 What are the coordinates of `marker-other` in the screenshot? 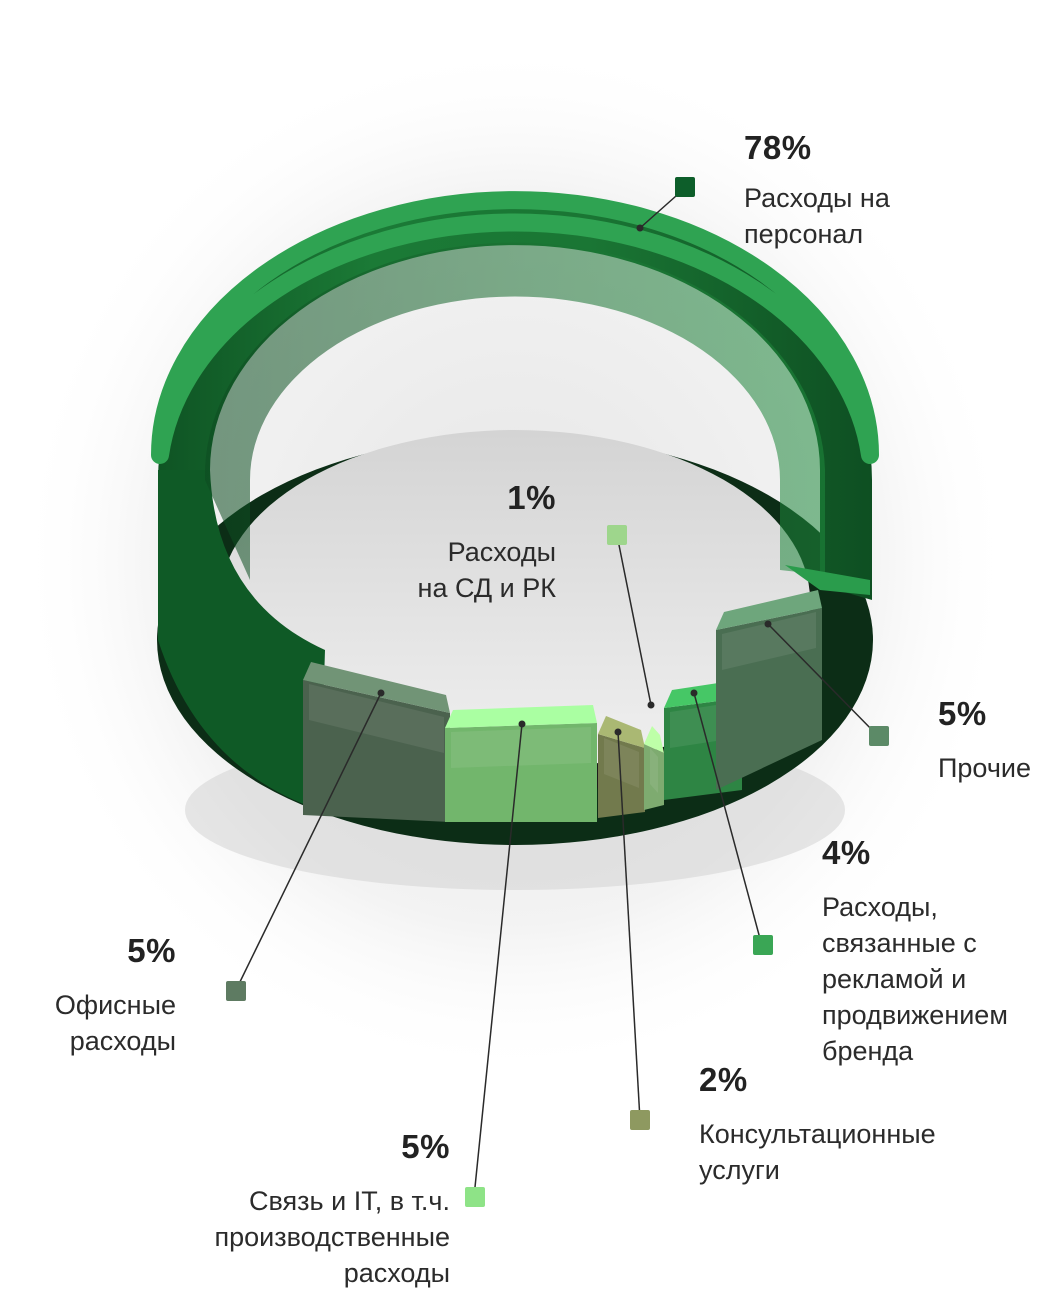 It's located at (879, 736).